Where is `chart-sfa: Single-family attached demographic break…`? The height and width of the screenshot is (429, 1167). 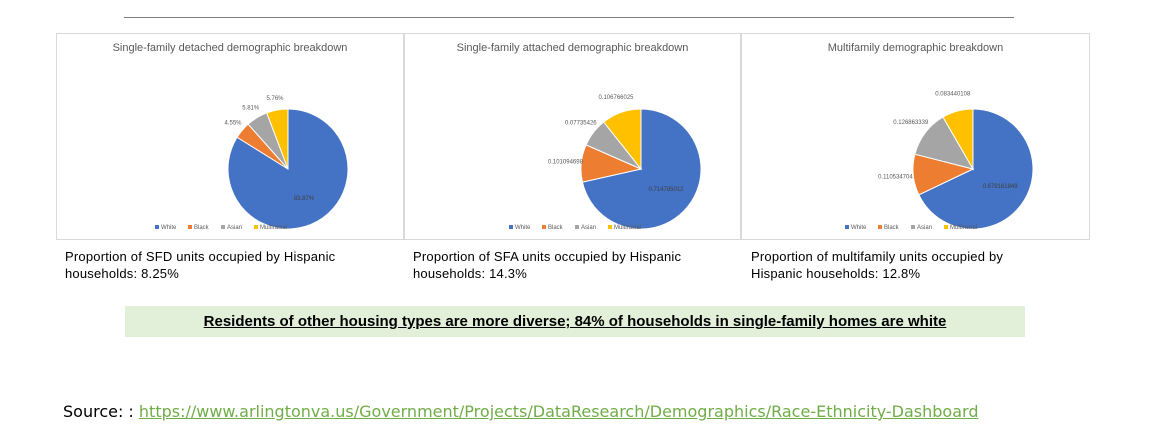
chart-sfa: Single-family attached demographic break… is located at coordinates (572, 136).